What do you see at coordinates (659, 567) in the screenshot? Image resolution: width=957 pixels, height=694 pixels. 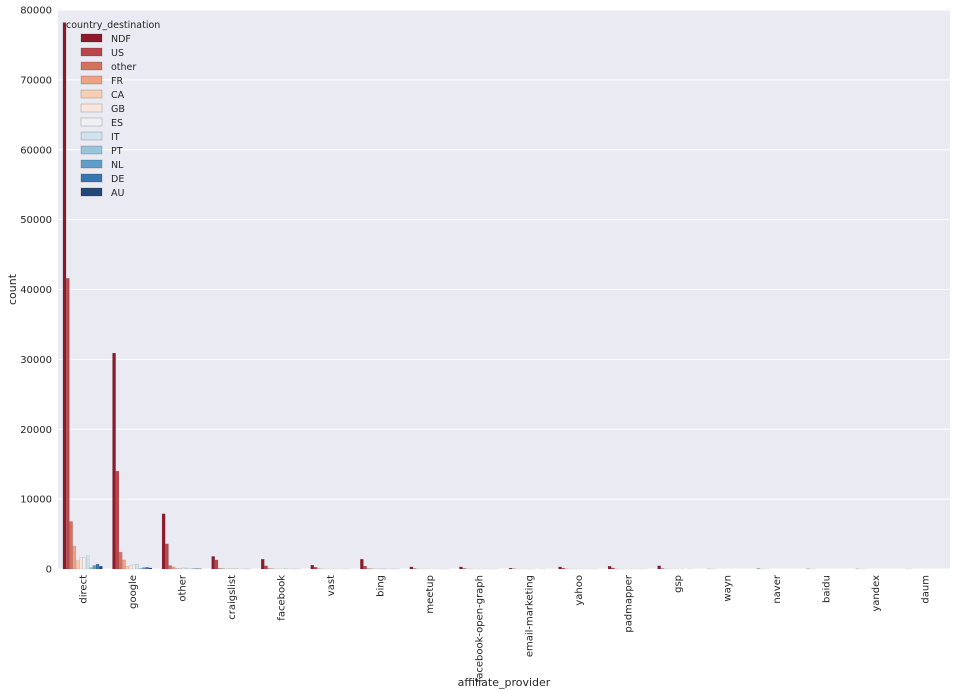 I see `bar-gsp-NDF` at bounding box center [659, 567].